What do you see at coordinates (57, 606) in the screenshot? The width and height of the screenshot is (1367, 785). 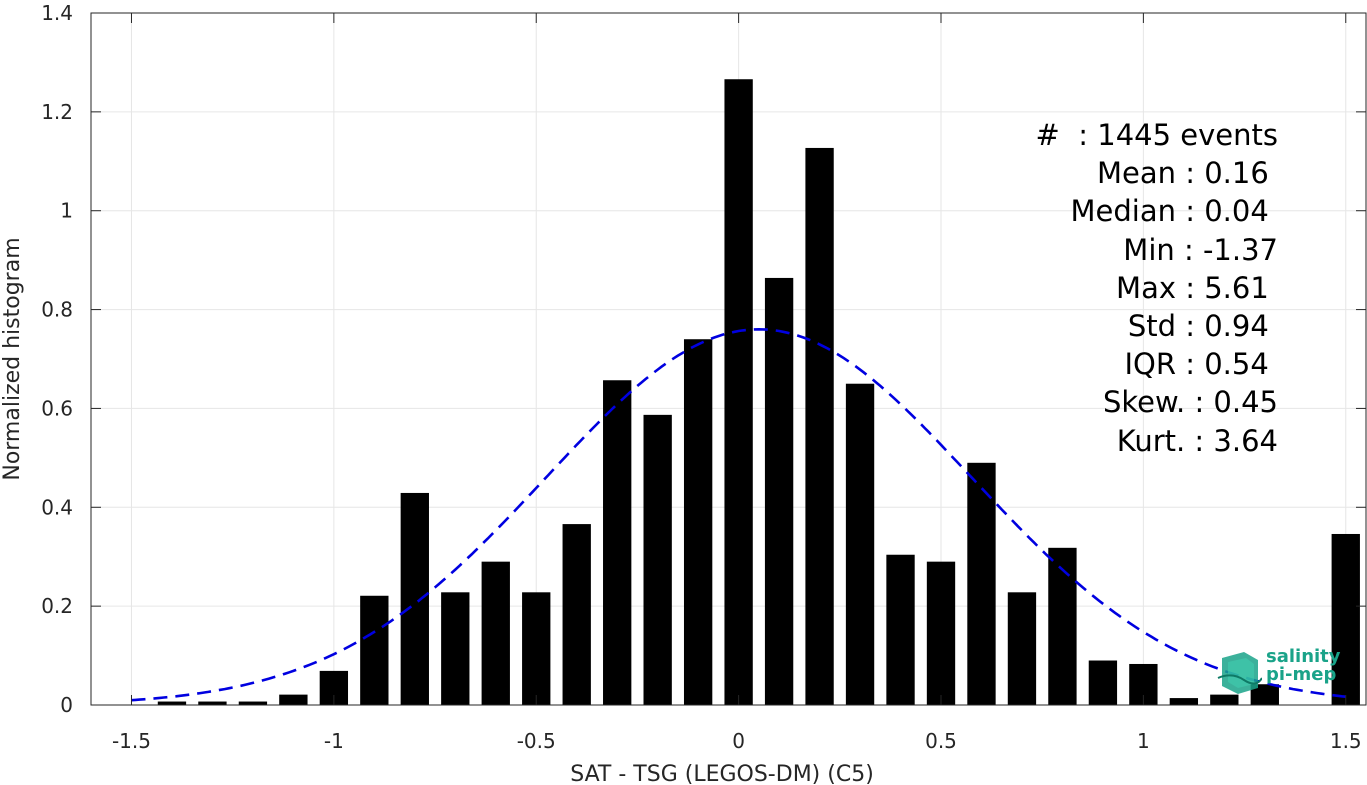 I see `y-tick-label: 0.2` at bounding box center [57, 606].